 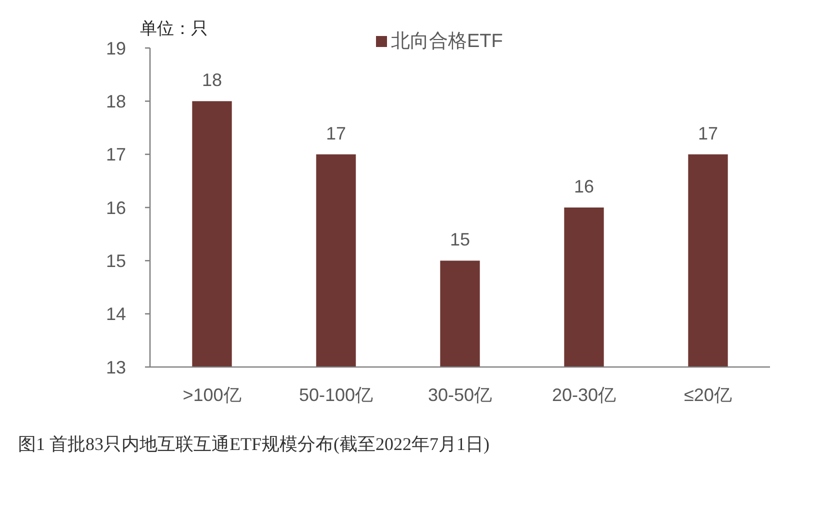 I want to click on y-tick-label: 18, so click(x=116, y=101).